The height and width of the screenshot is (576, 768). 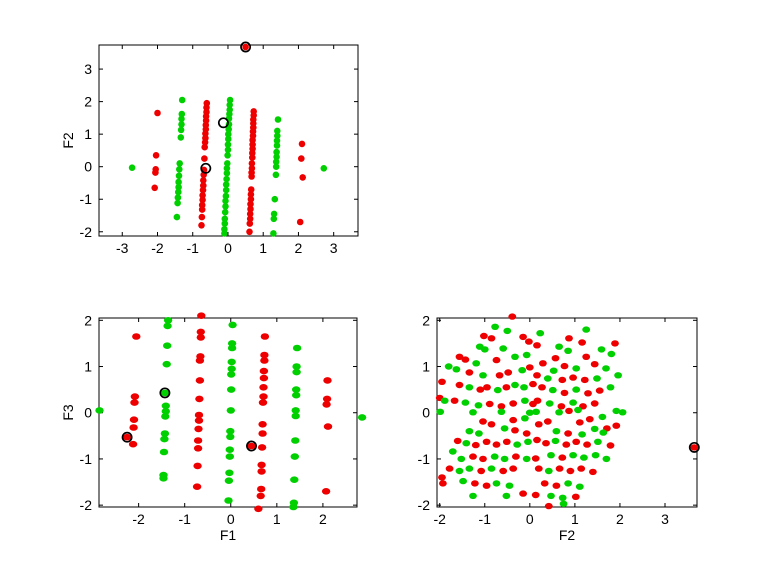 What do you see at coordinates (485, 519) in the screenshot?
I see `x-tick-label: -1` at bounding box center [485, 519].